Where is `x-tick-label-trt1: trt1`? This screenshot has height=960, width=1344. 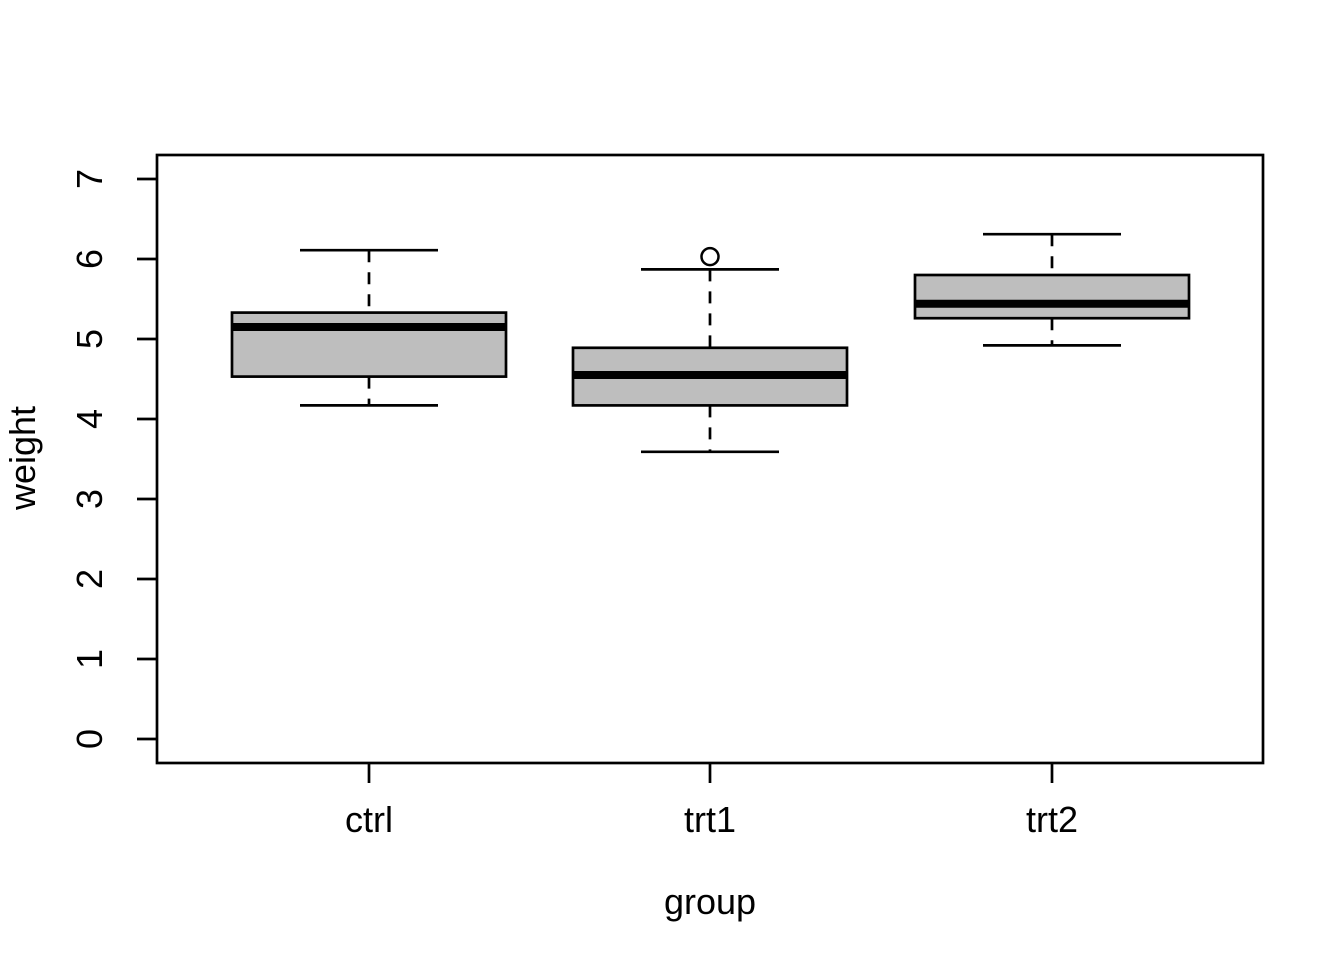 x-tick-label-trt1: trt1 is located at coordinates (709, 819).